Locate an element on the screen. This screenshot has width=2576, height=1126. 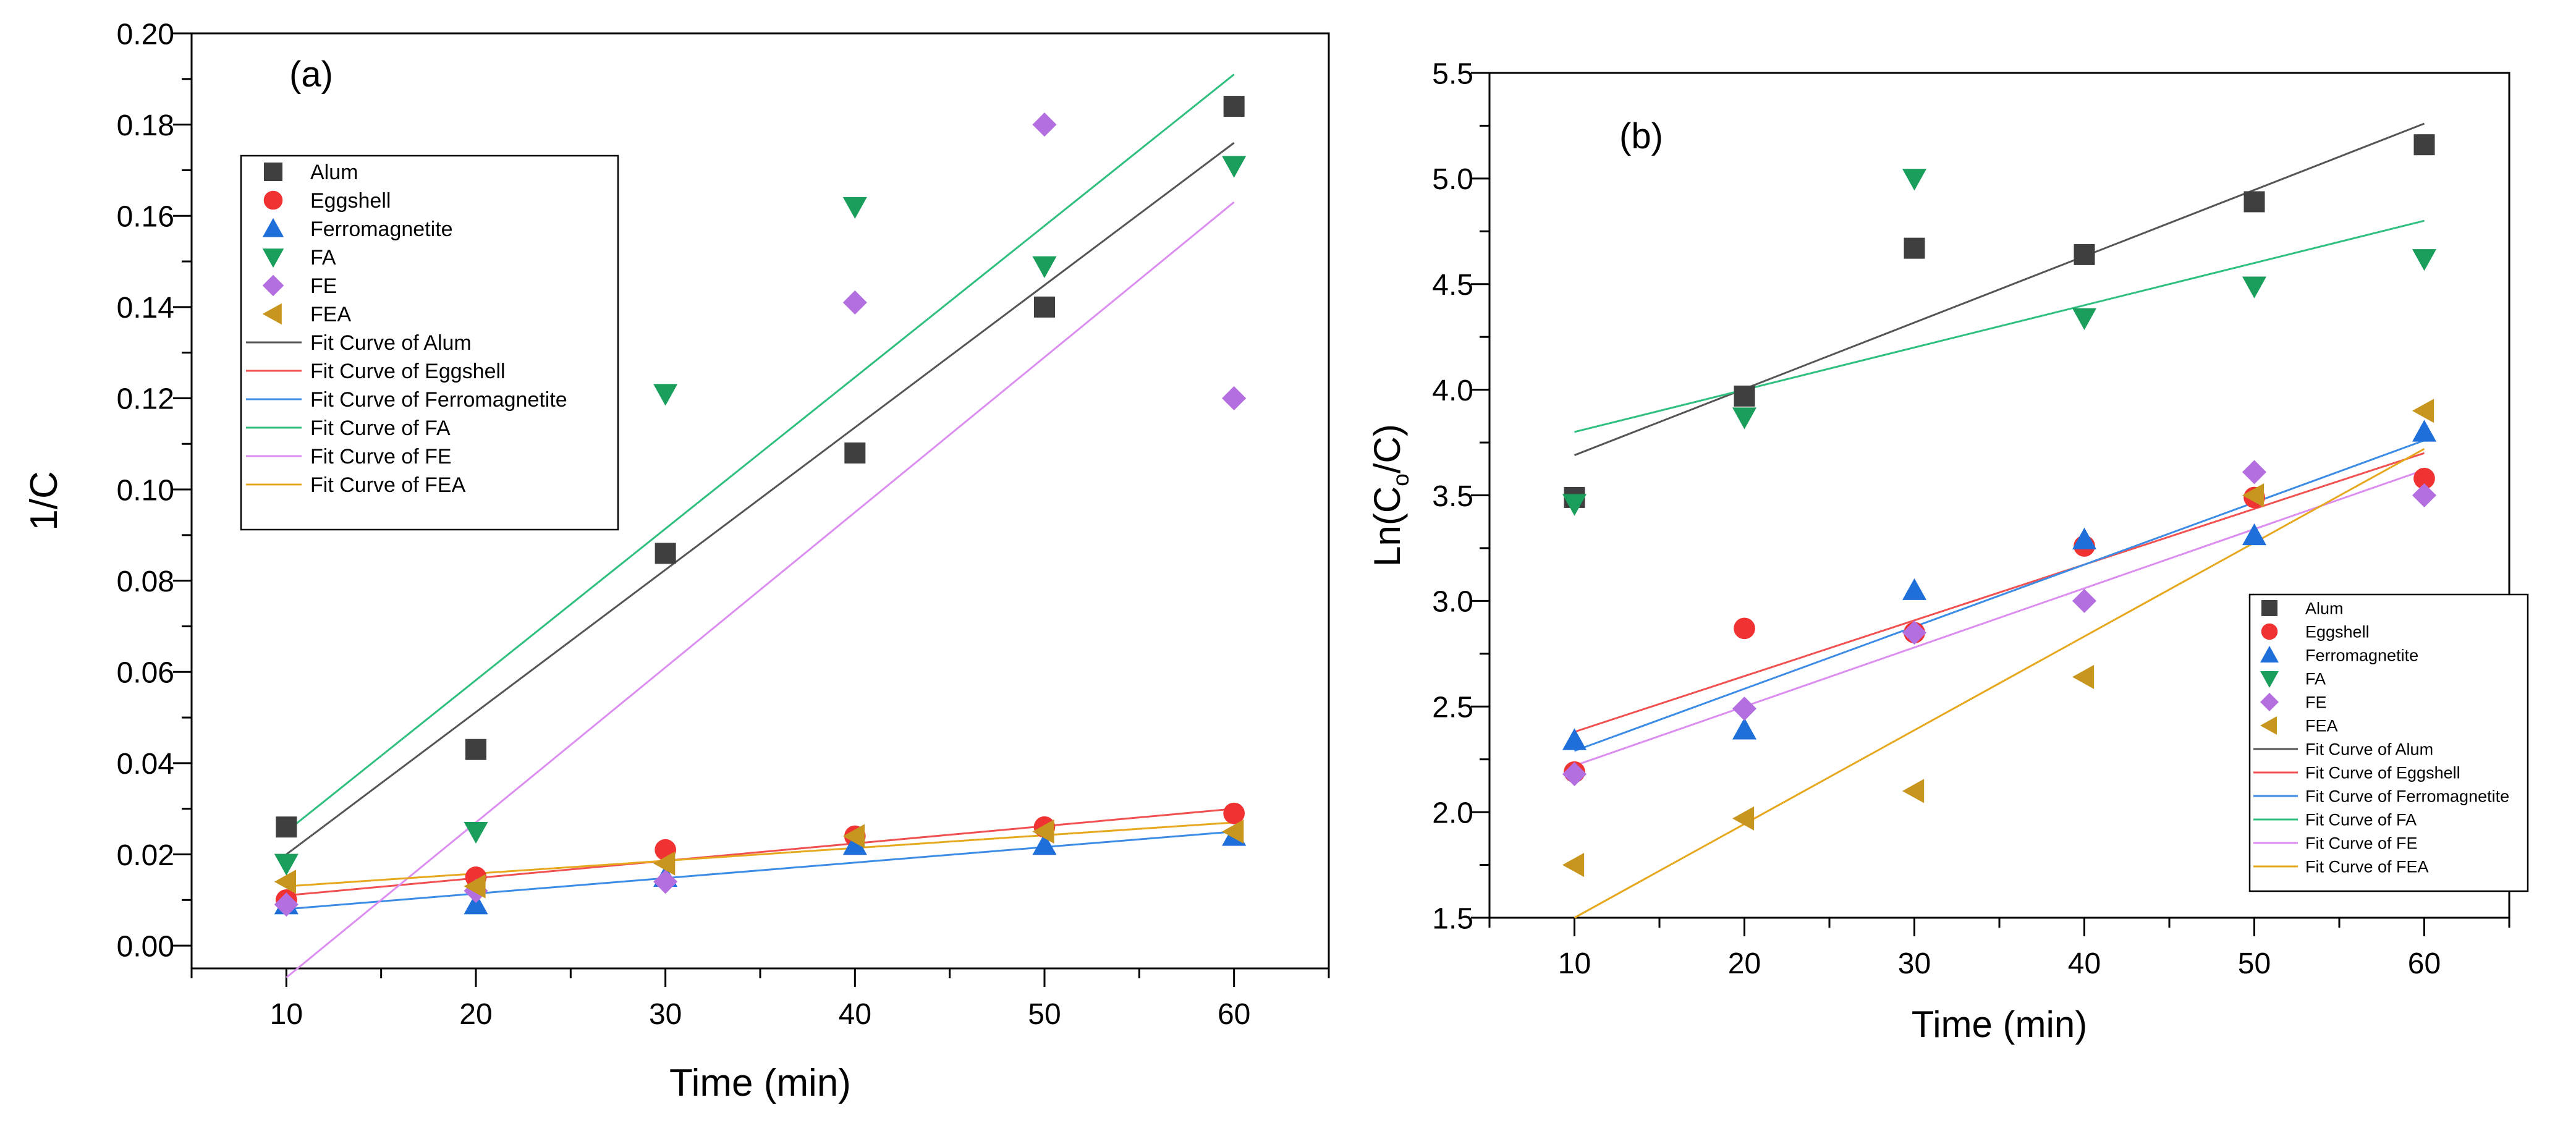
panel-label: (b) is located at coordinates (1641, 136).